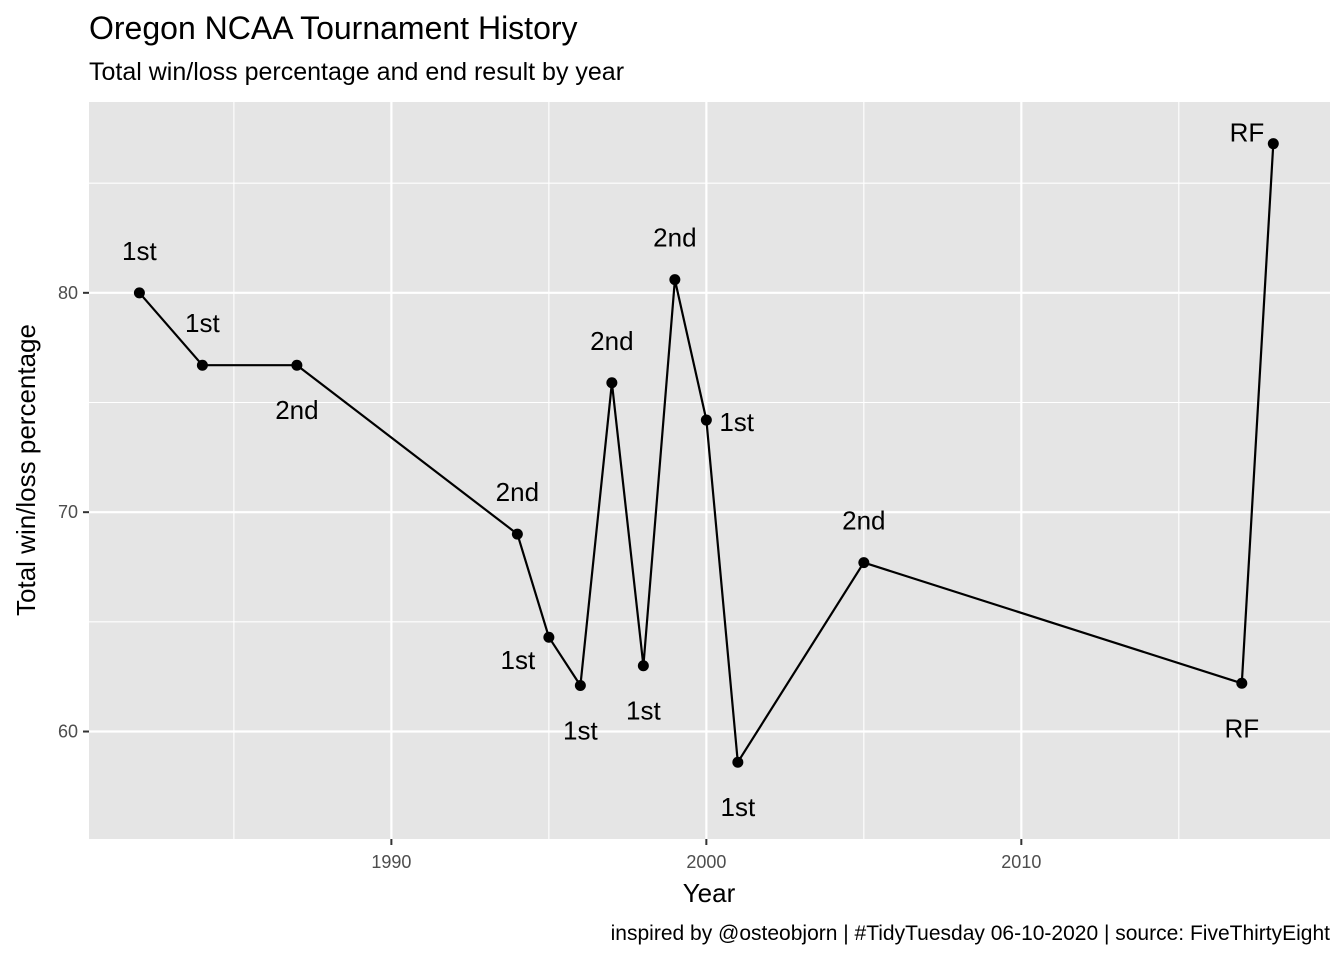  Describe the element at coordinates (26, 470) in the screenshot. I see `y-axis-title: Total win/loss percentage` at that location.